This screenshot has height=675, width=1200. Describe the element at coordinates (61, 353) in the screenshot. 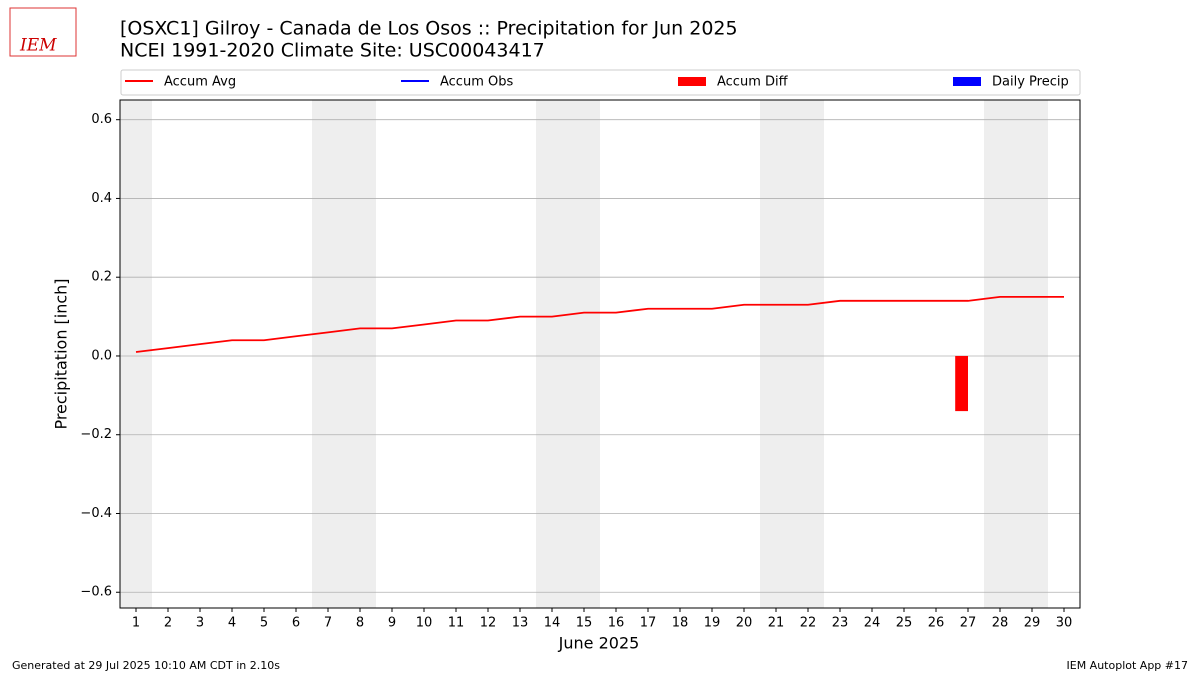

I see `y-axis-label: Precipitation [inch]` at that location.